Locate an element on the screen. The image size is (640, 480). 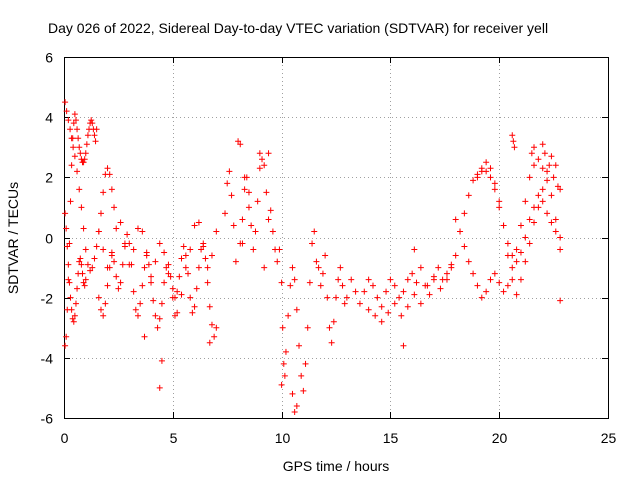
y-tick-label: -6 is located at coordinates (47, 419).